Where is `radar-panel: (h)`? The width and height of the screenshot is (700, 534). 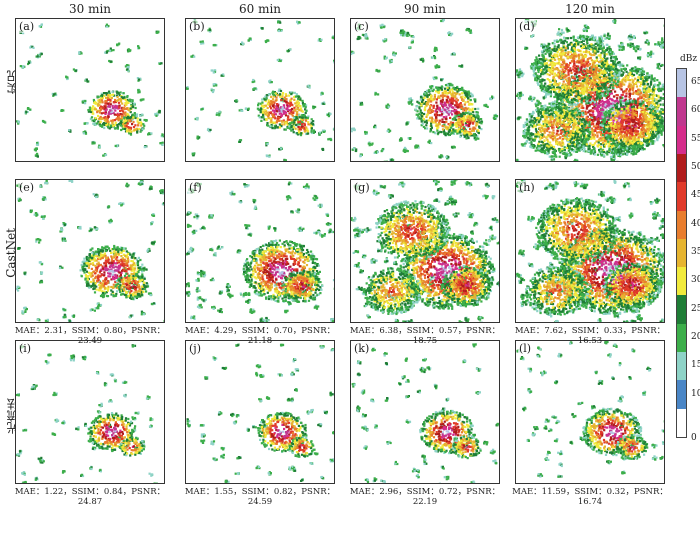 radar-panel: (h) is located at coordinates (590, 251).